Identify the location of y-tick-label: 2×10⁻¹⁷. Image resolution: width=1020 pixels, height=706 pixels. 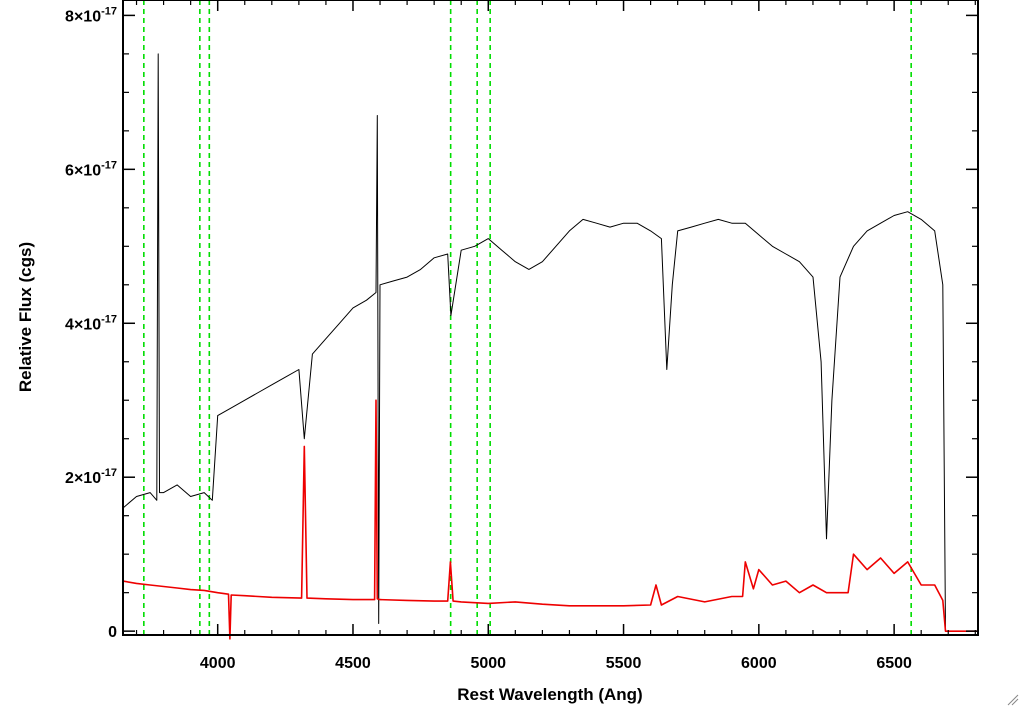
(91, 477).